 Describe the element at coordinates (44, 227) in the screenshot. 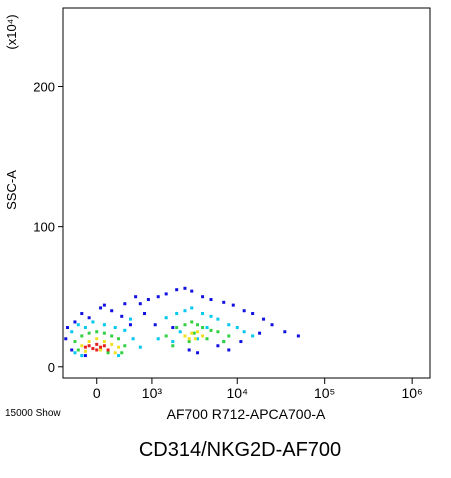

I see `y-tick-label: 100` at that location.